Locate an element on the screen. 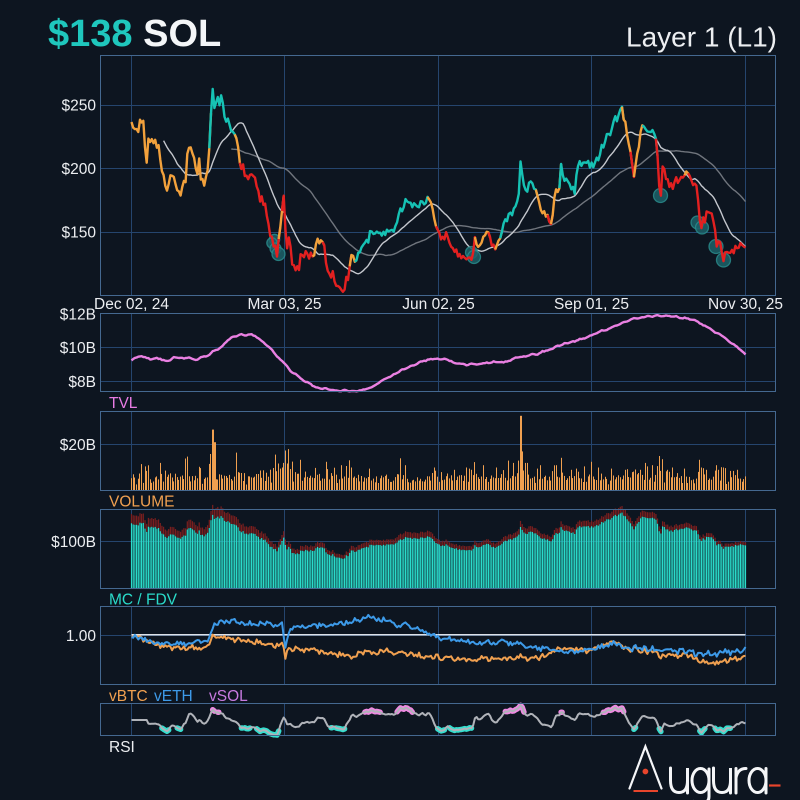 The width and height of the screenshot is (800, 800). svg-text: TVL is located at coordinates (123, 403).